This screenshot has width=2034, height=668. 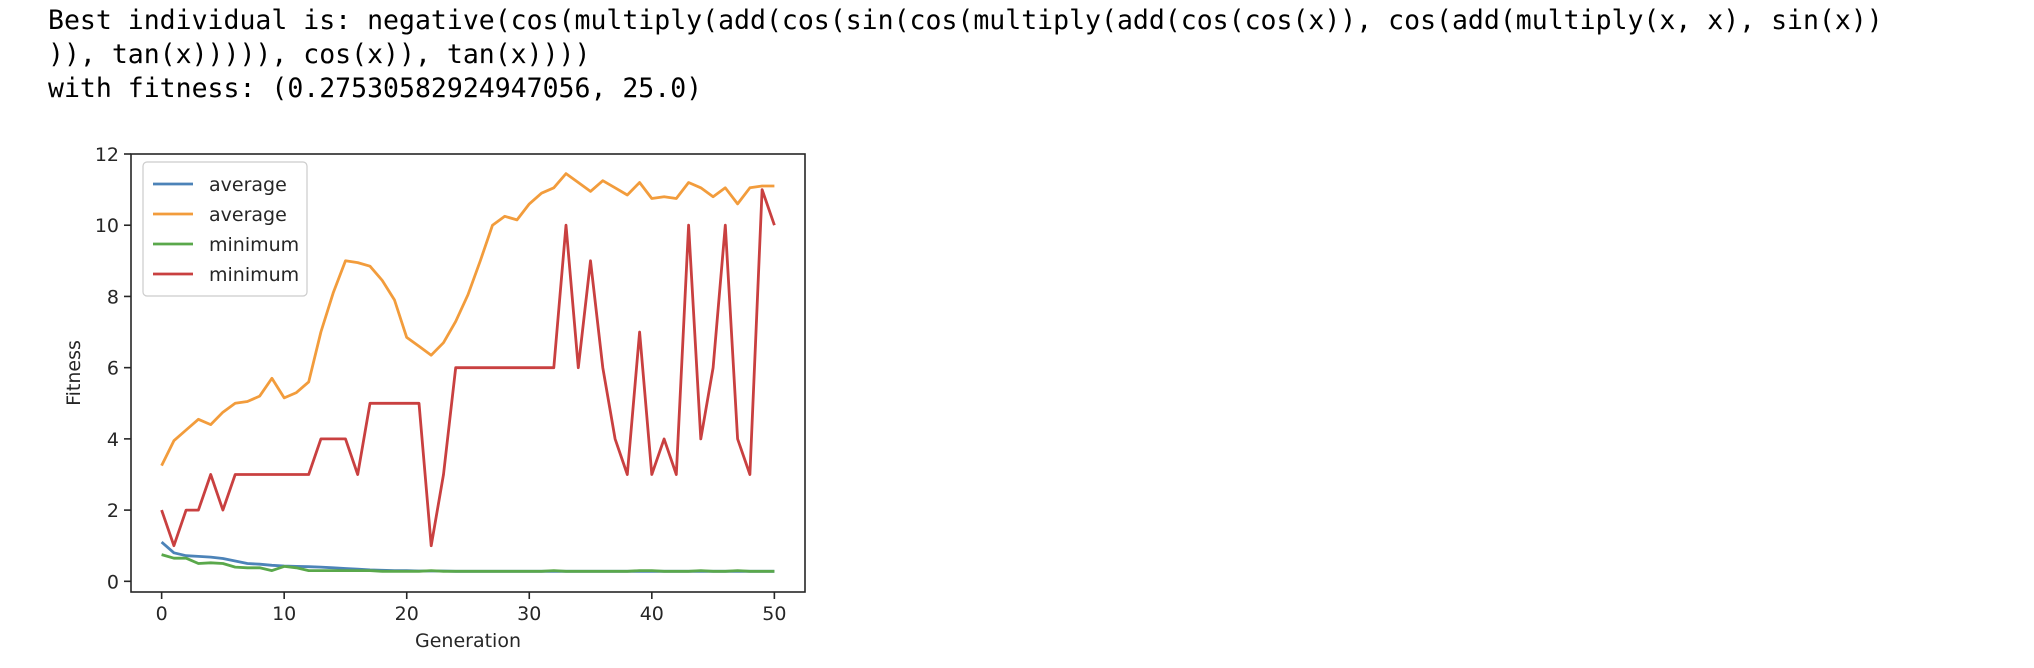 I want to click on y-tick-label: 2, so click(x=113, y=511).